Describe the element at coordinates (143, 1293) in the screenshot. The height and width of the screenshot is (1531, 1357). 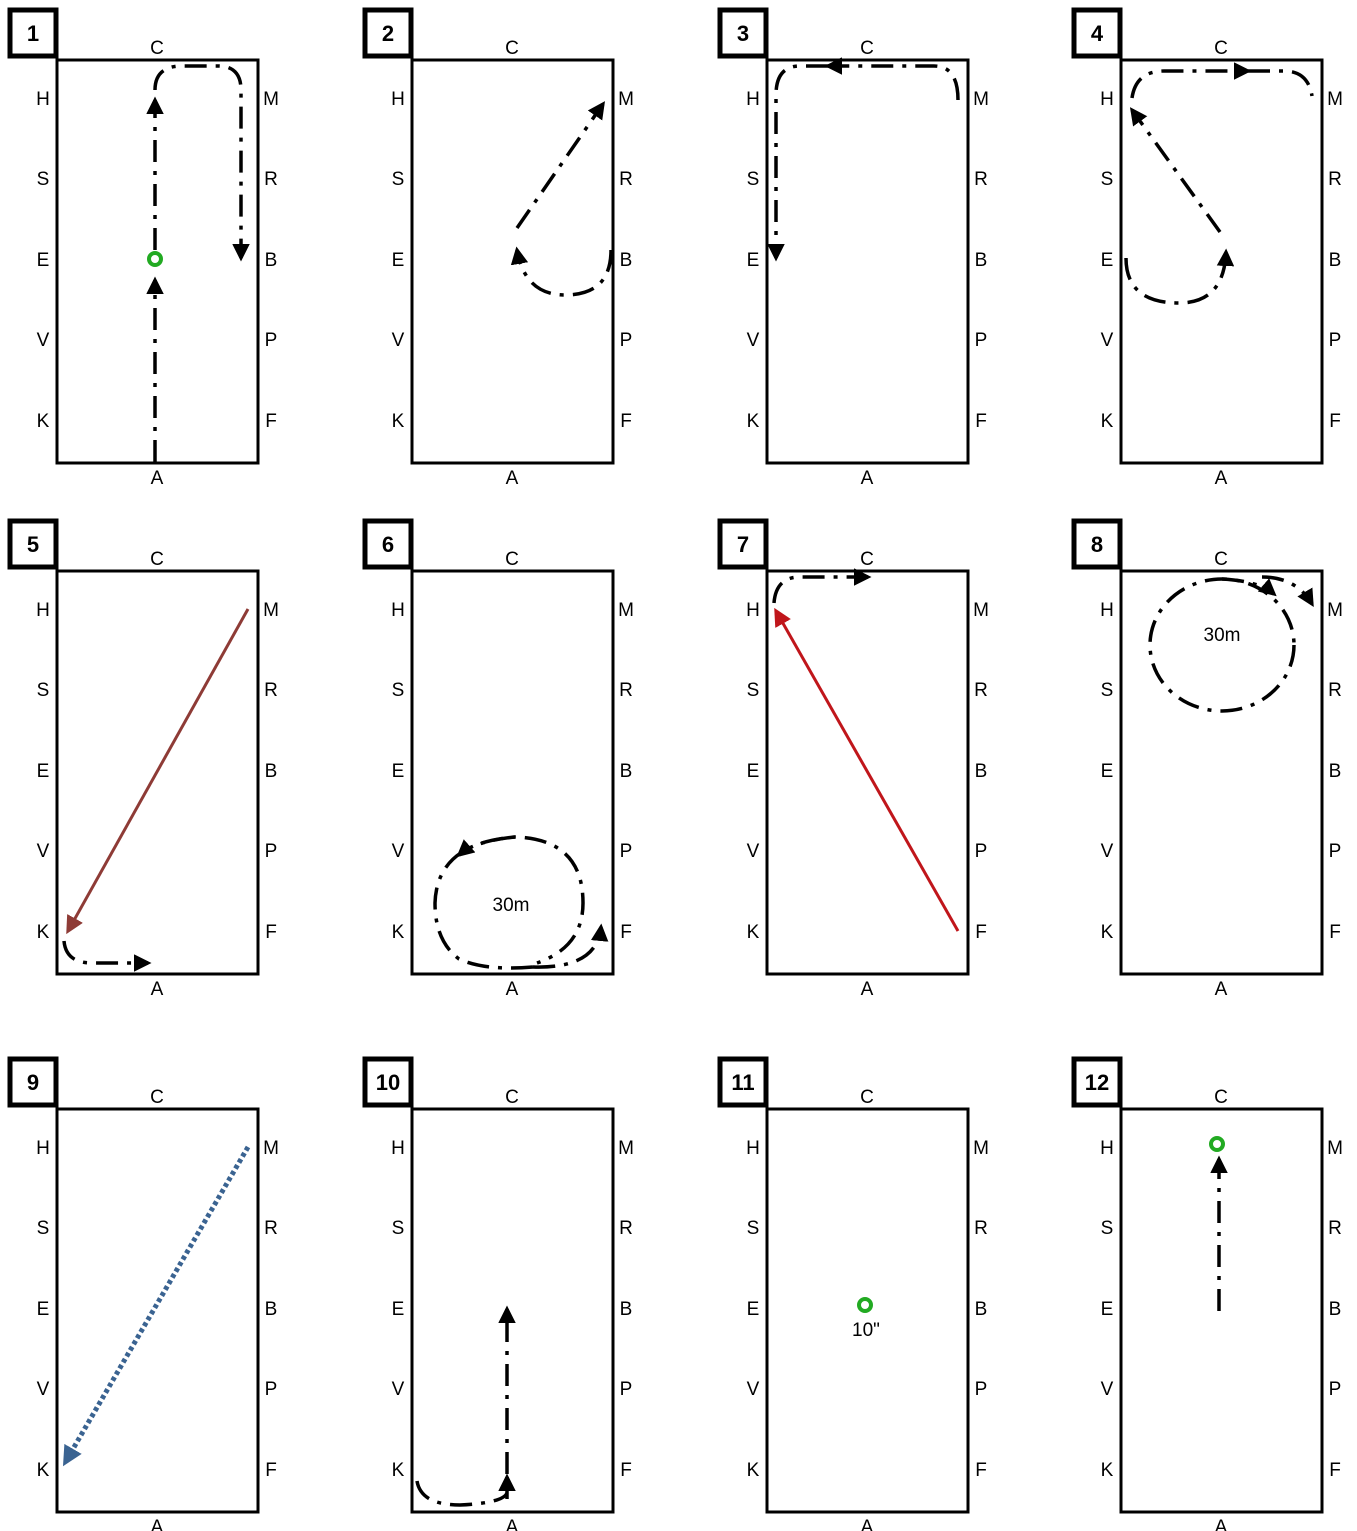
I see `panel-9: 9 C A H S E V K M R B P F` at that location.